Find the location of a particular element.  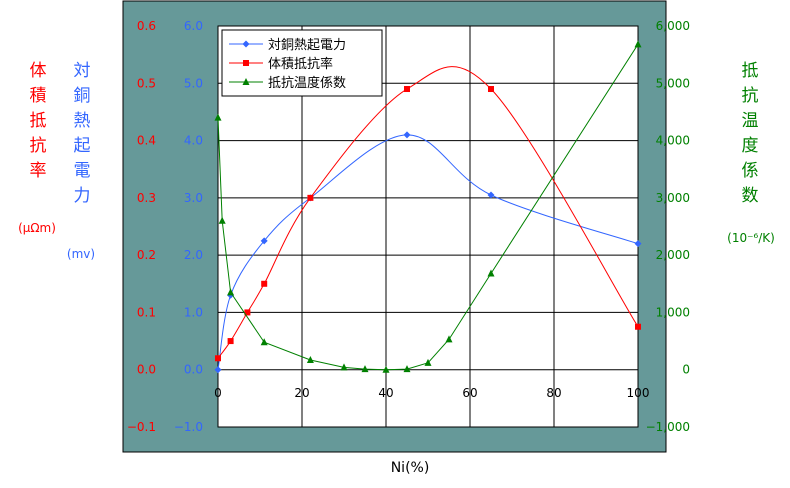

left-outer-axis-unit: (μΩm) is located at coordinates (37, 228).